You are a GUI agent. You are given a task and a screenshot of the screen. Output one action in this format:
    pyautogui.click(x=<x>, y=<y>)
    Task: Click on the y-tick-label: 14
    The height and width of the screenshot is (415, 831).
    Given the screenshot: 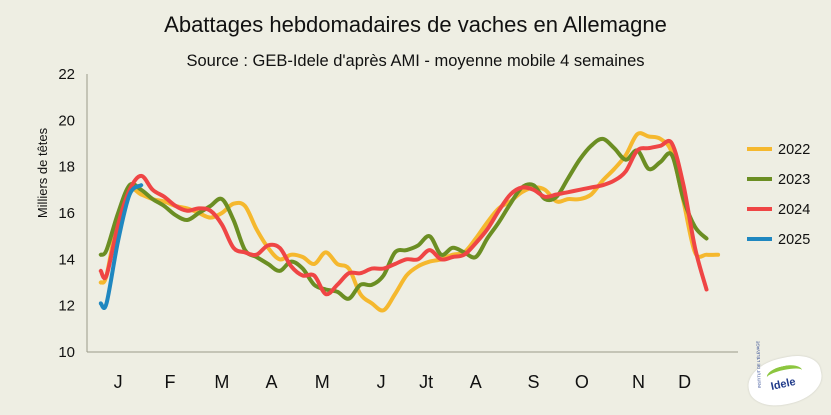 What is the action you would take?
    pyautogui.click(x=66, y=259)
    